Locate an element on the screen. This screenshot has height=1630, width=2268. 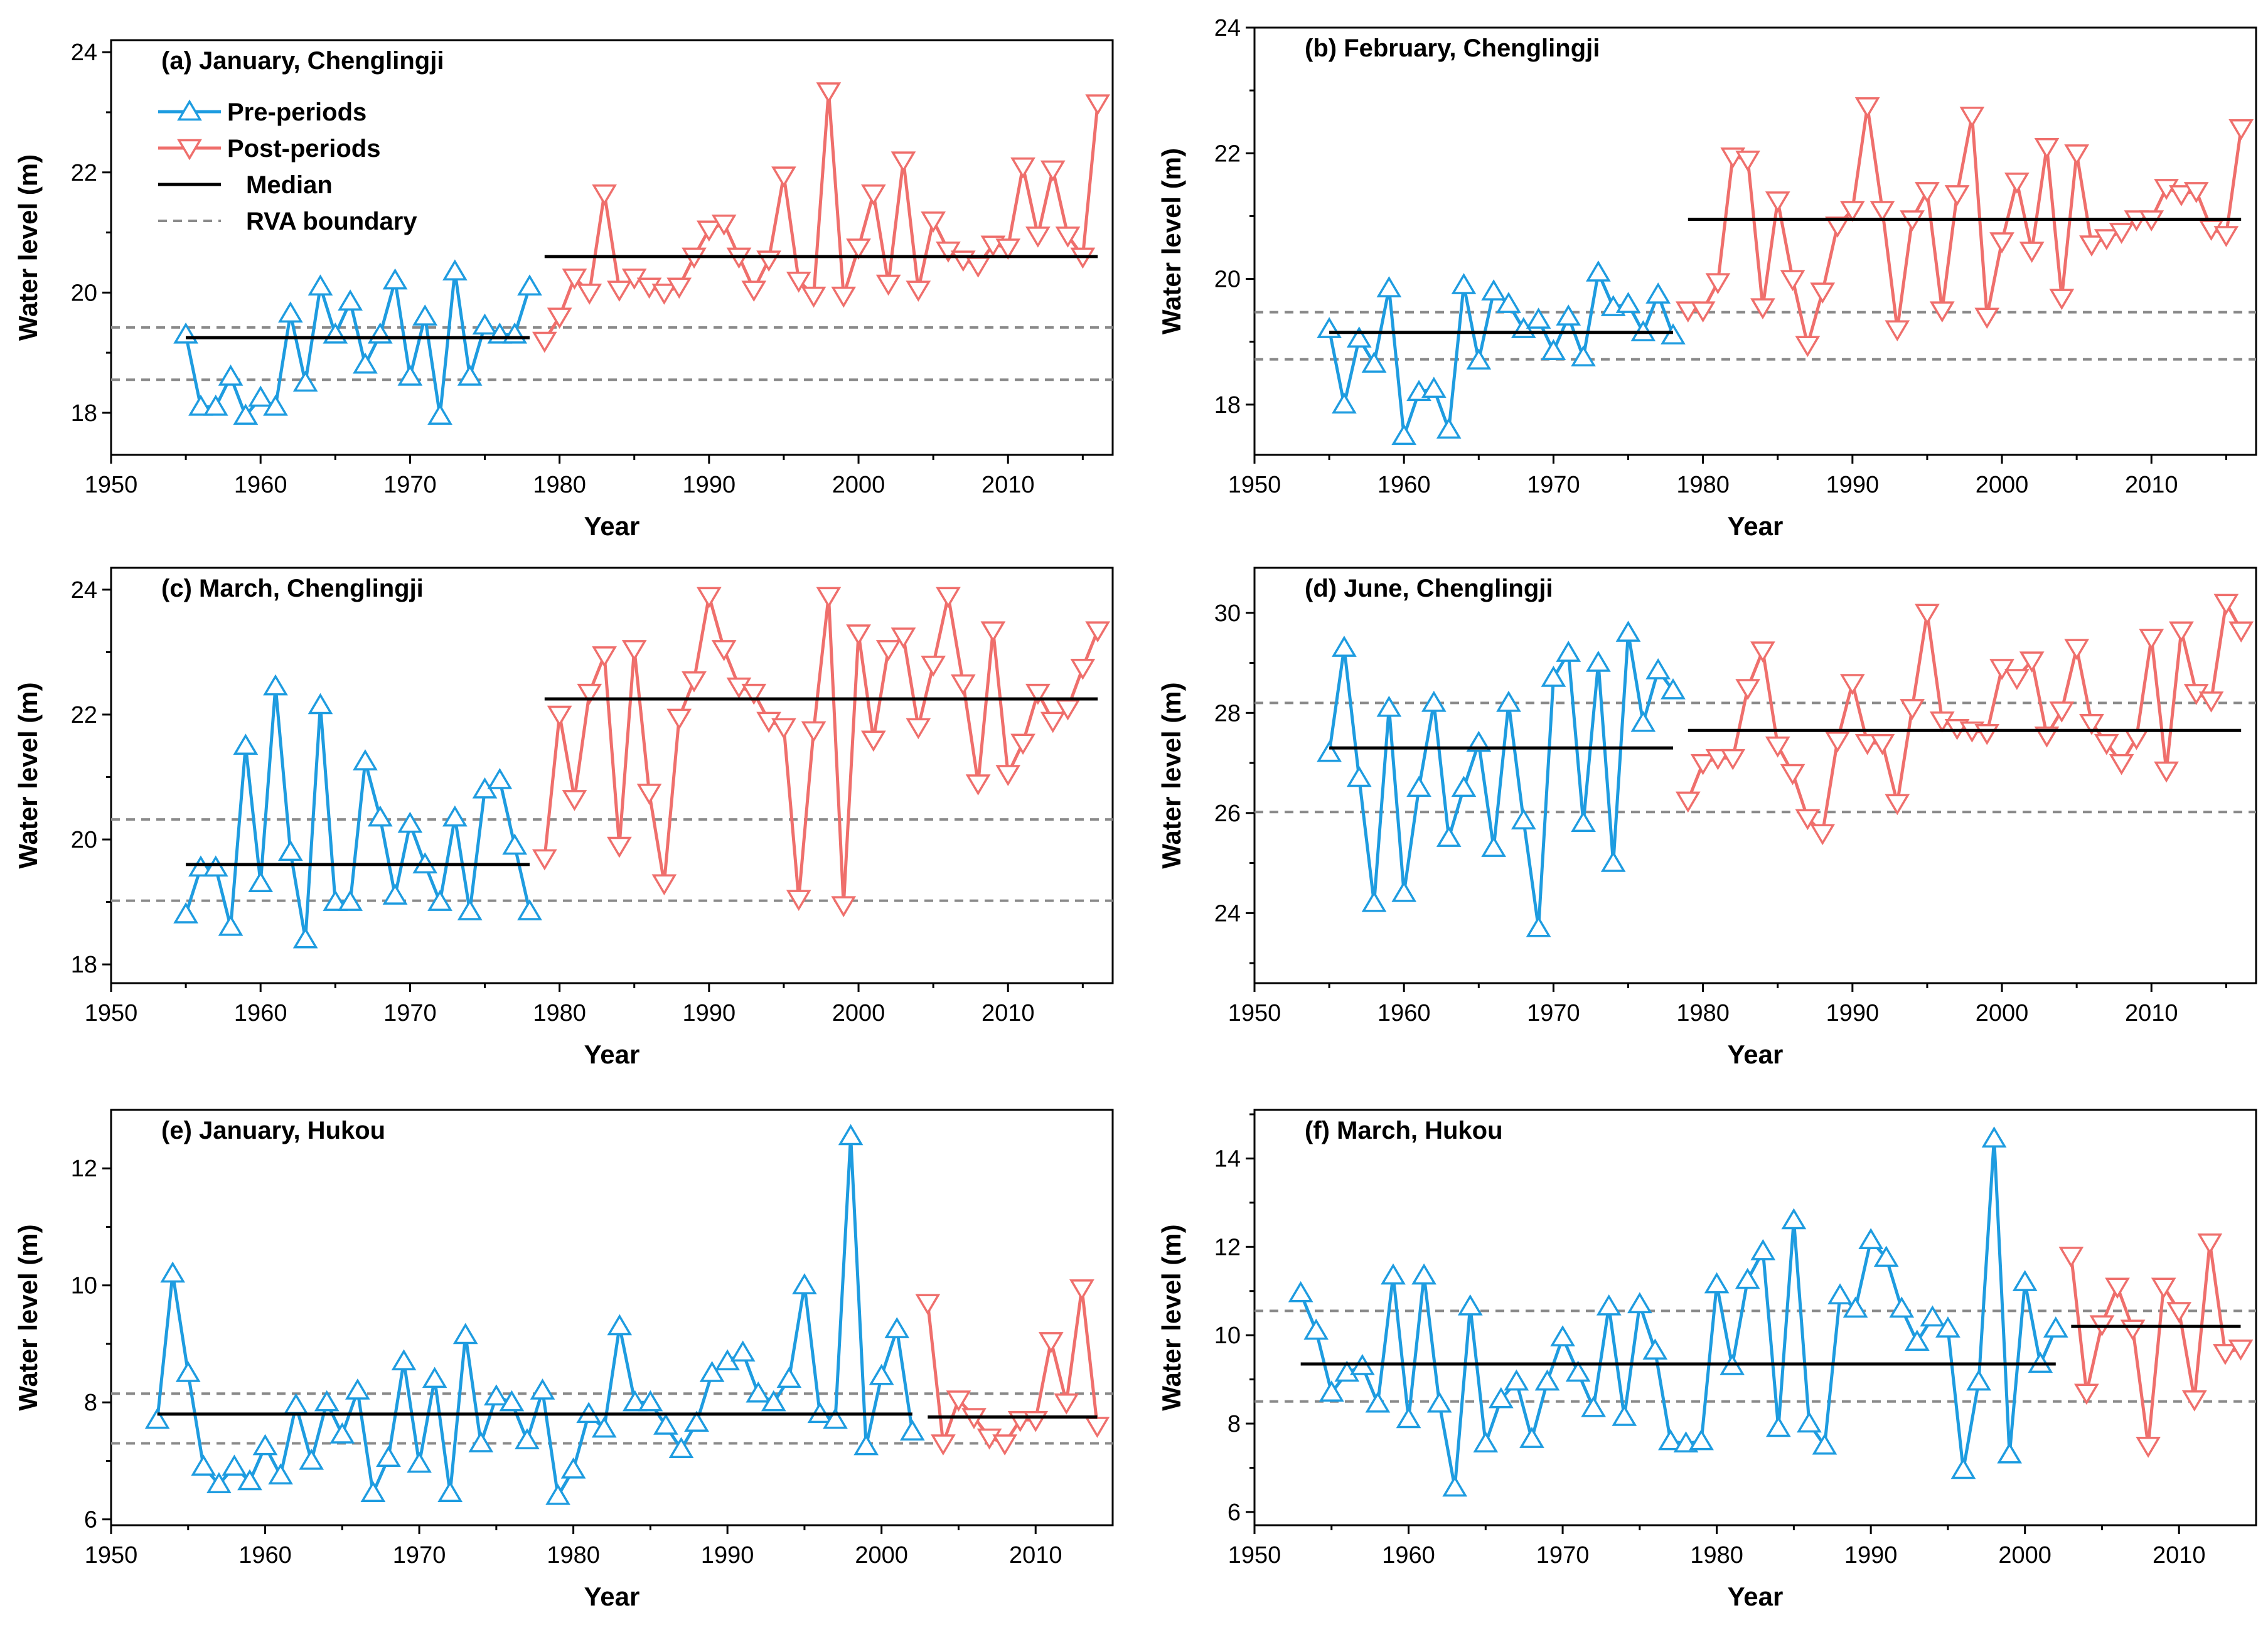
y-axis-label: Water level (m) is located at coordinates (28, 1317).